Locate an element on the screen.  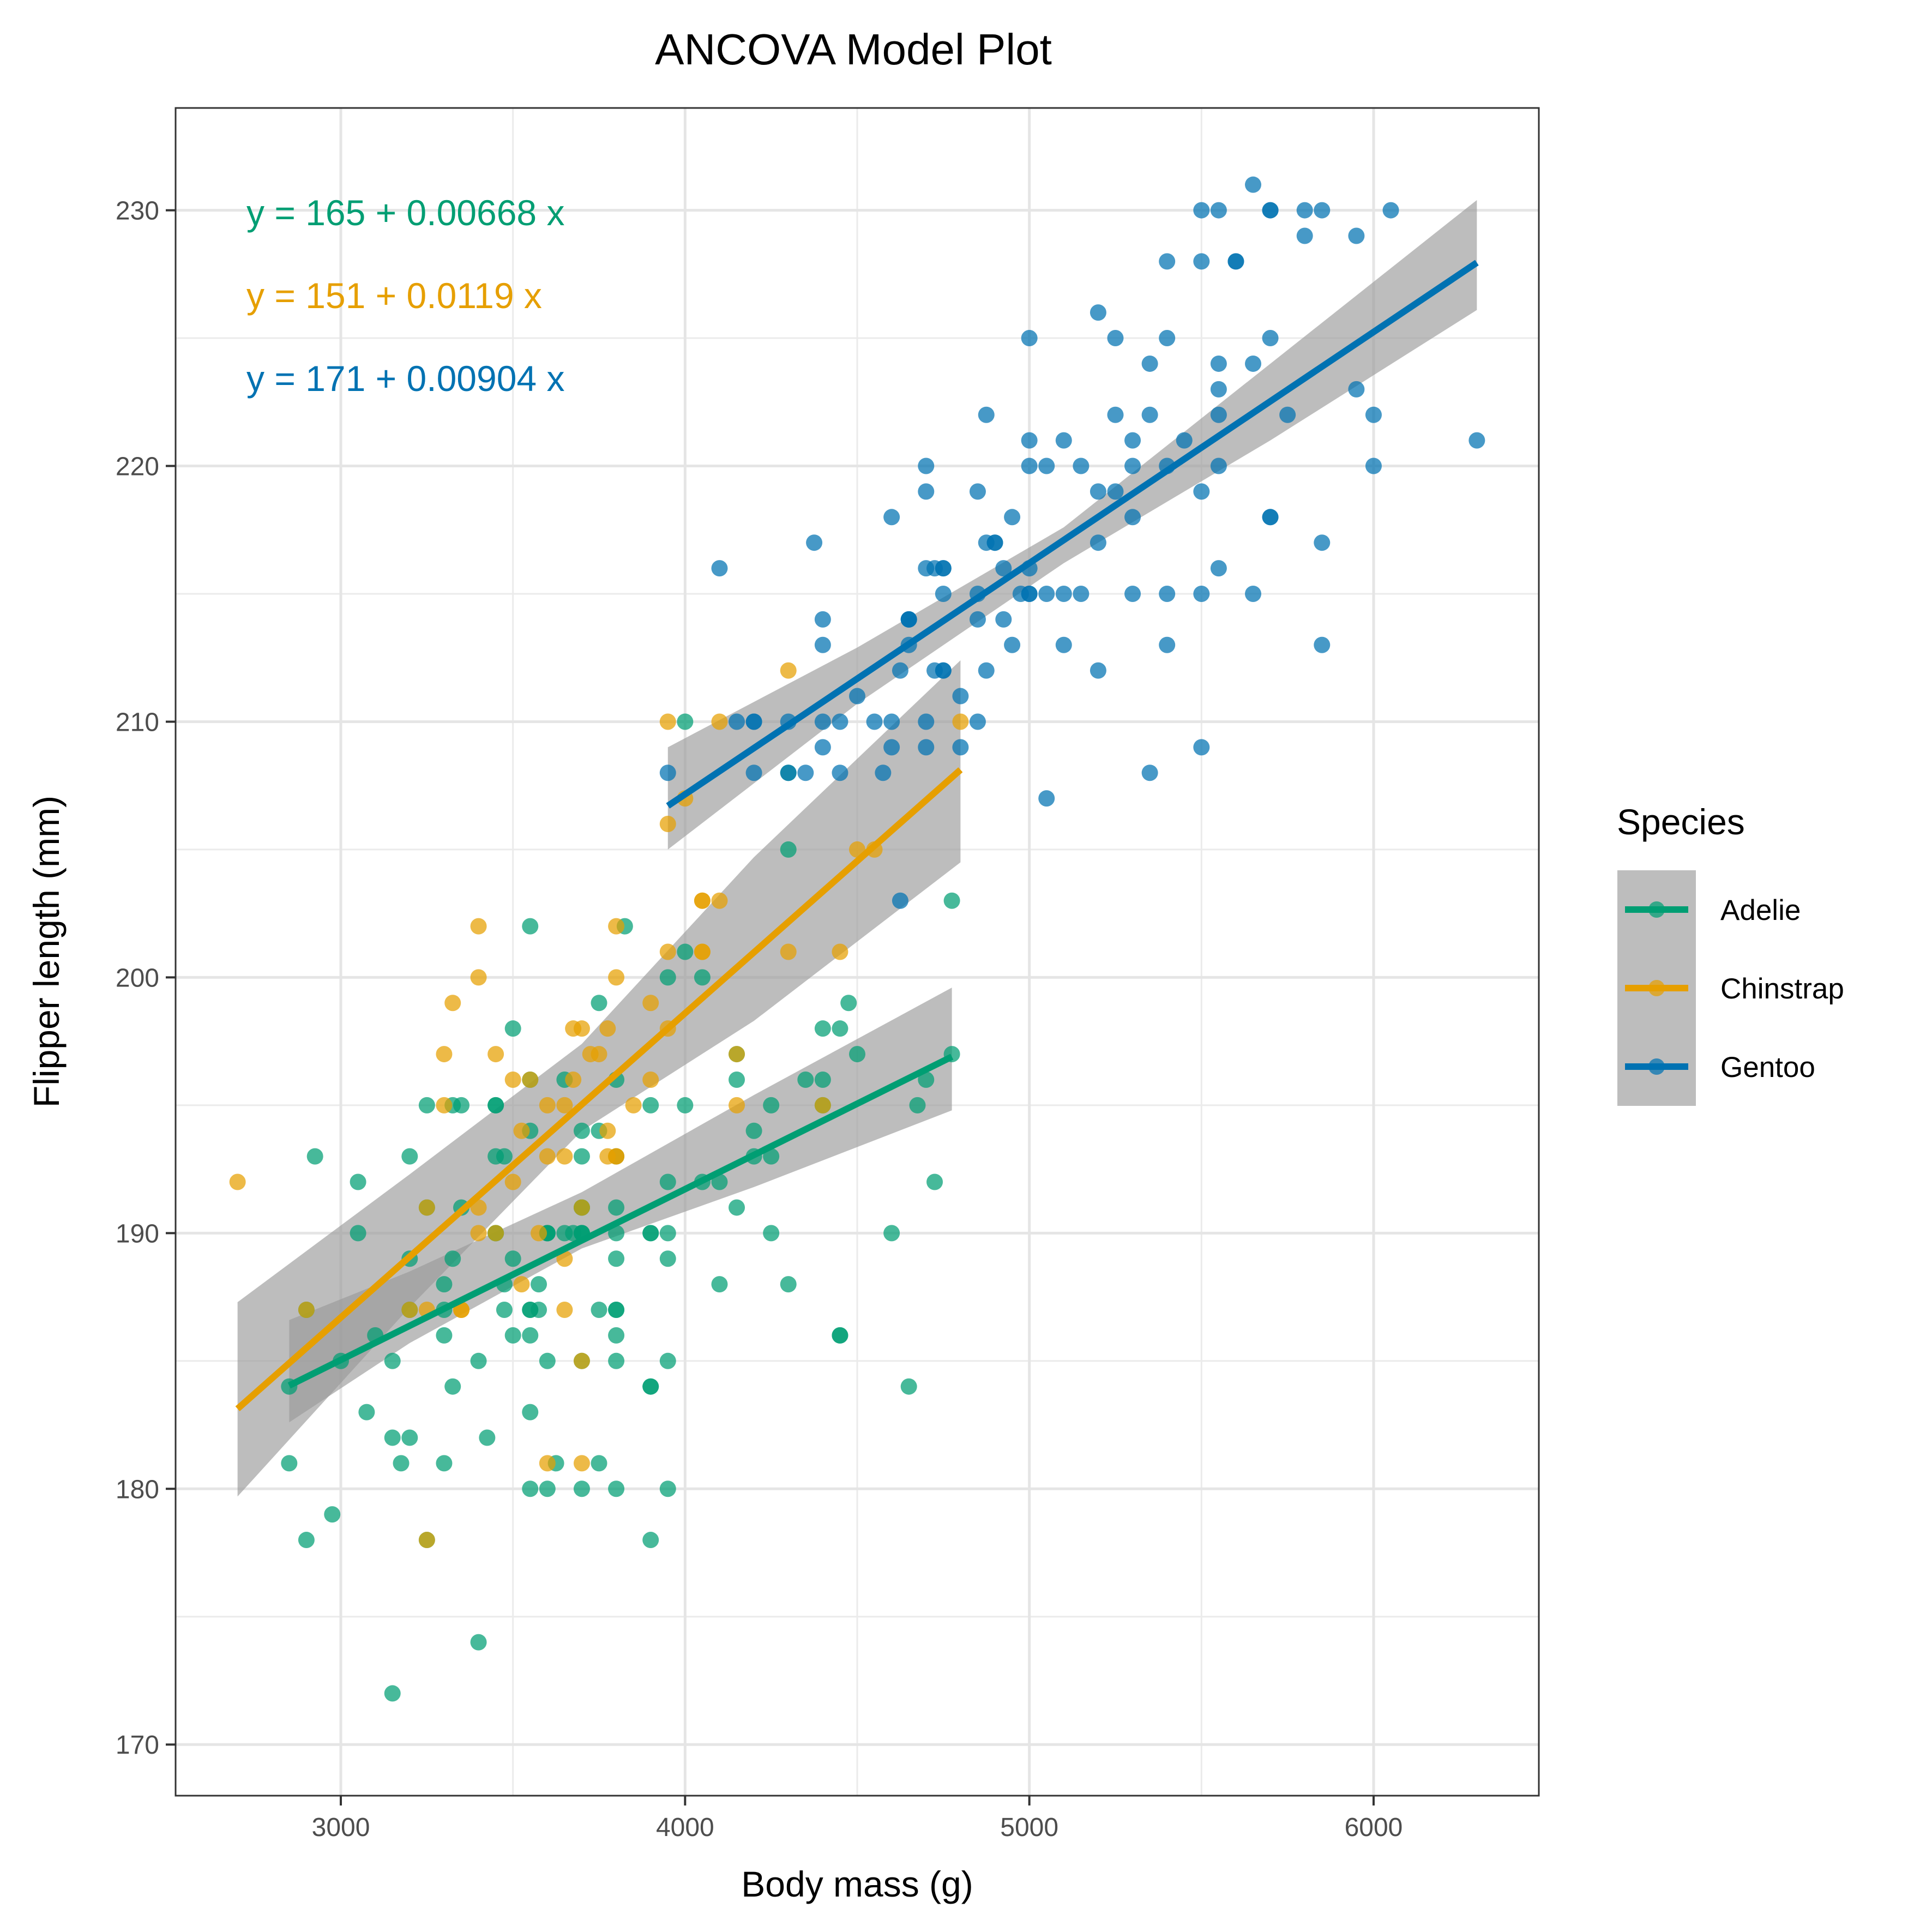
x-tick-label: 3000 is located at coordinates (341, 1827).